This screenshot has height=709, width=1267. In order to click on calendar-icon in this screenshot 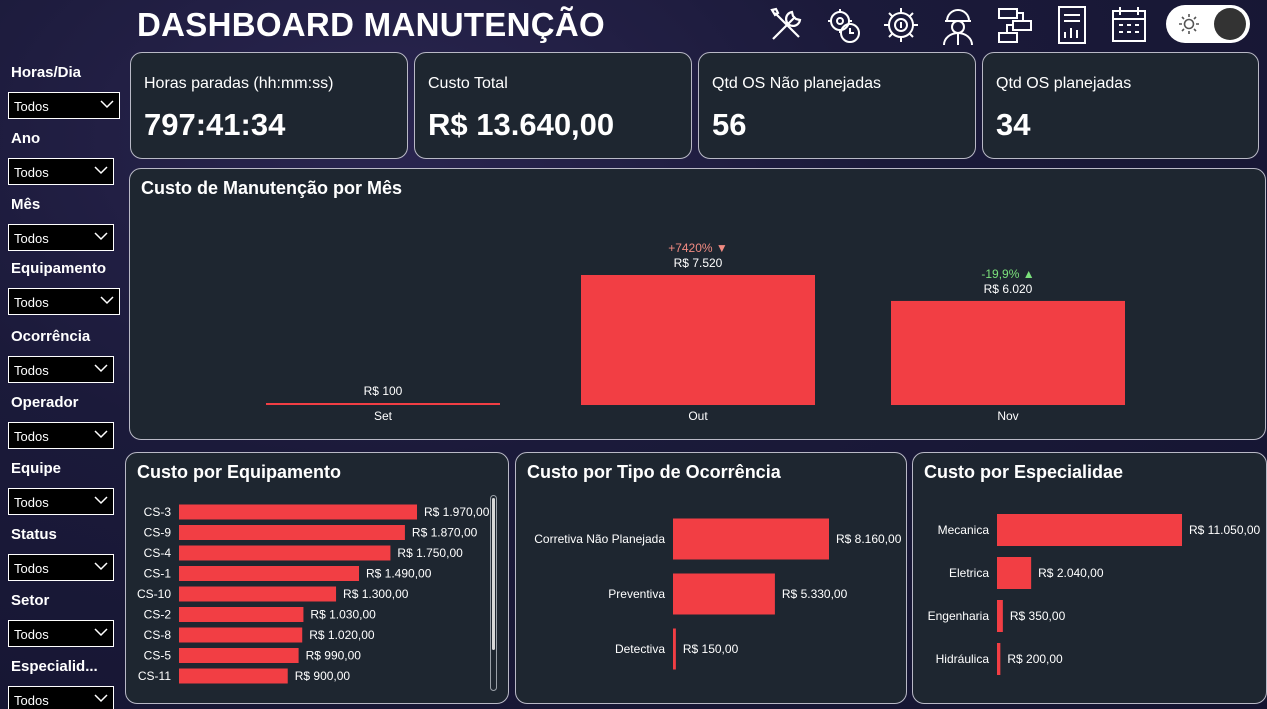, I will do `click(1129, 25)`.